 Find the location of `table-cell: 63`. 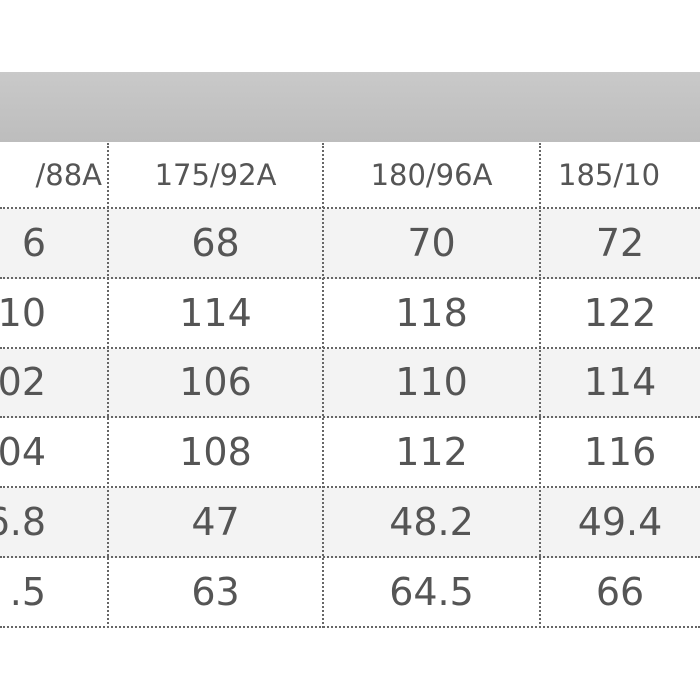

table-cell: 63 is located at coordinates (215, 591).